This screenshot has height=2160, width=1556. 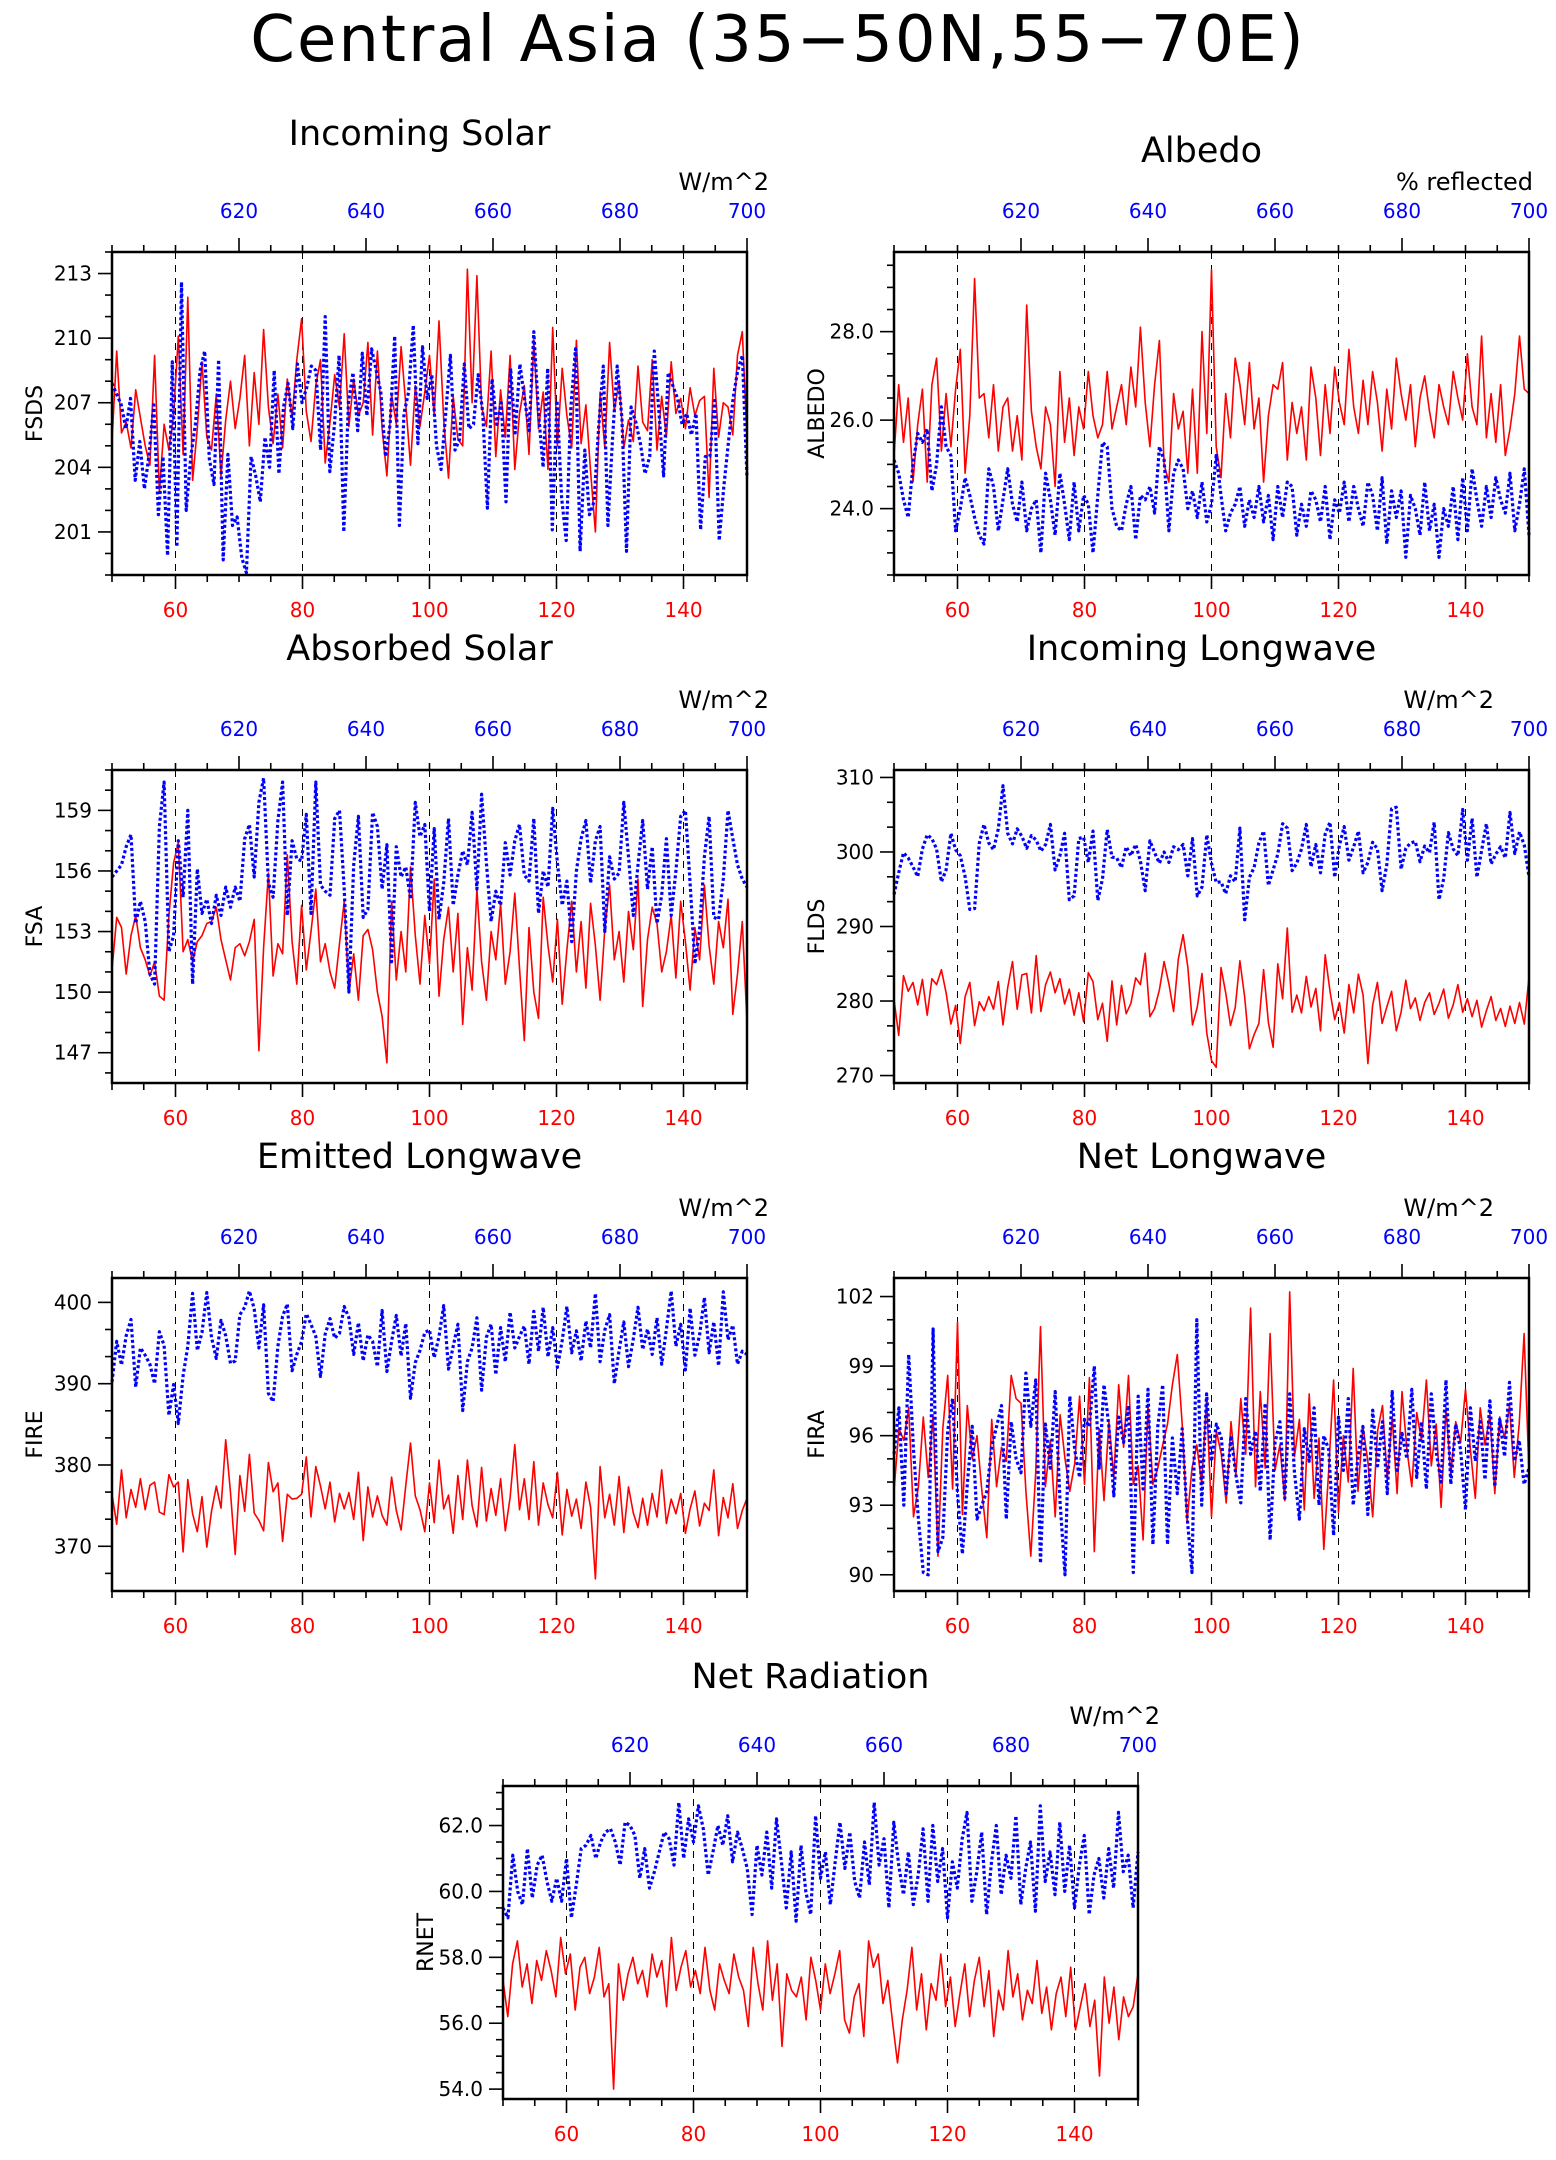 What do you see at coordinates (460, 1891) in the screenshot?
I see `y-tick-label: 60.0` at bounding box center [460, 1891].